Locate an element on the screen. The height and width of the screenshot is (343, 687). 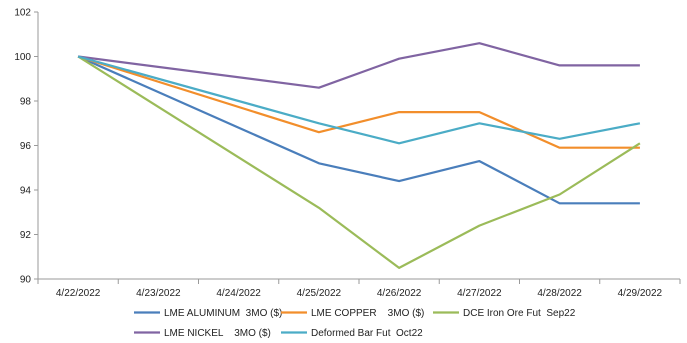
x-tick-label: 4/26/2022 is located at coordinates (399, 293).